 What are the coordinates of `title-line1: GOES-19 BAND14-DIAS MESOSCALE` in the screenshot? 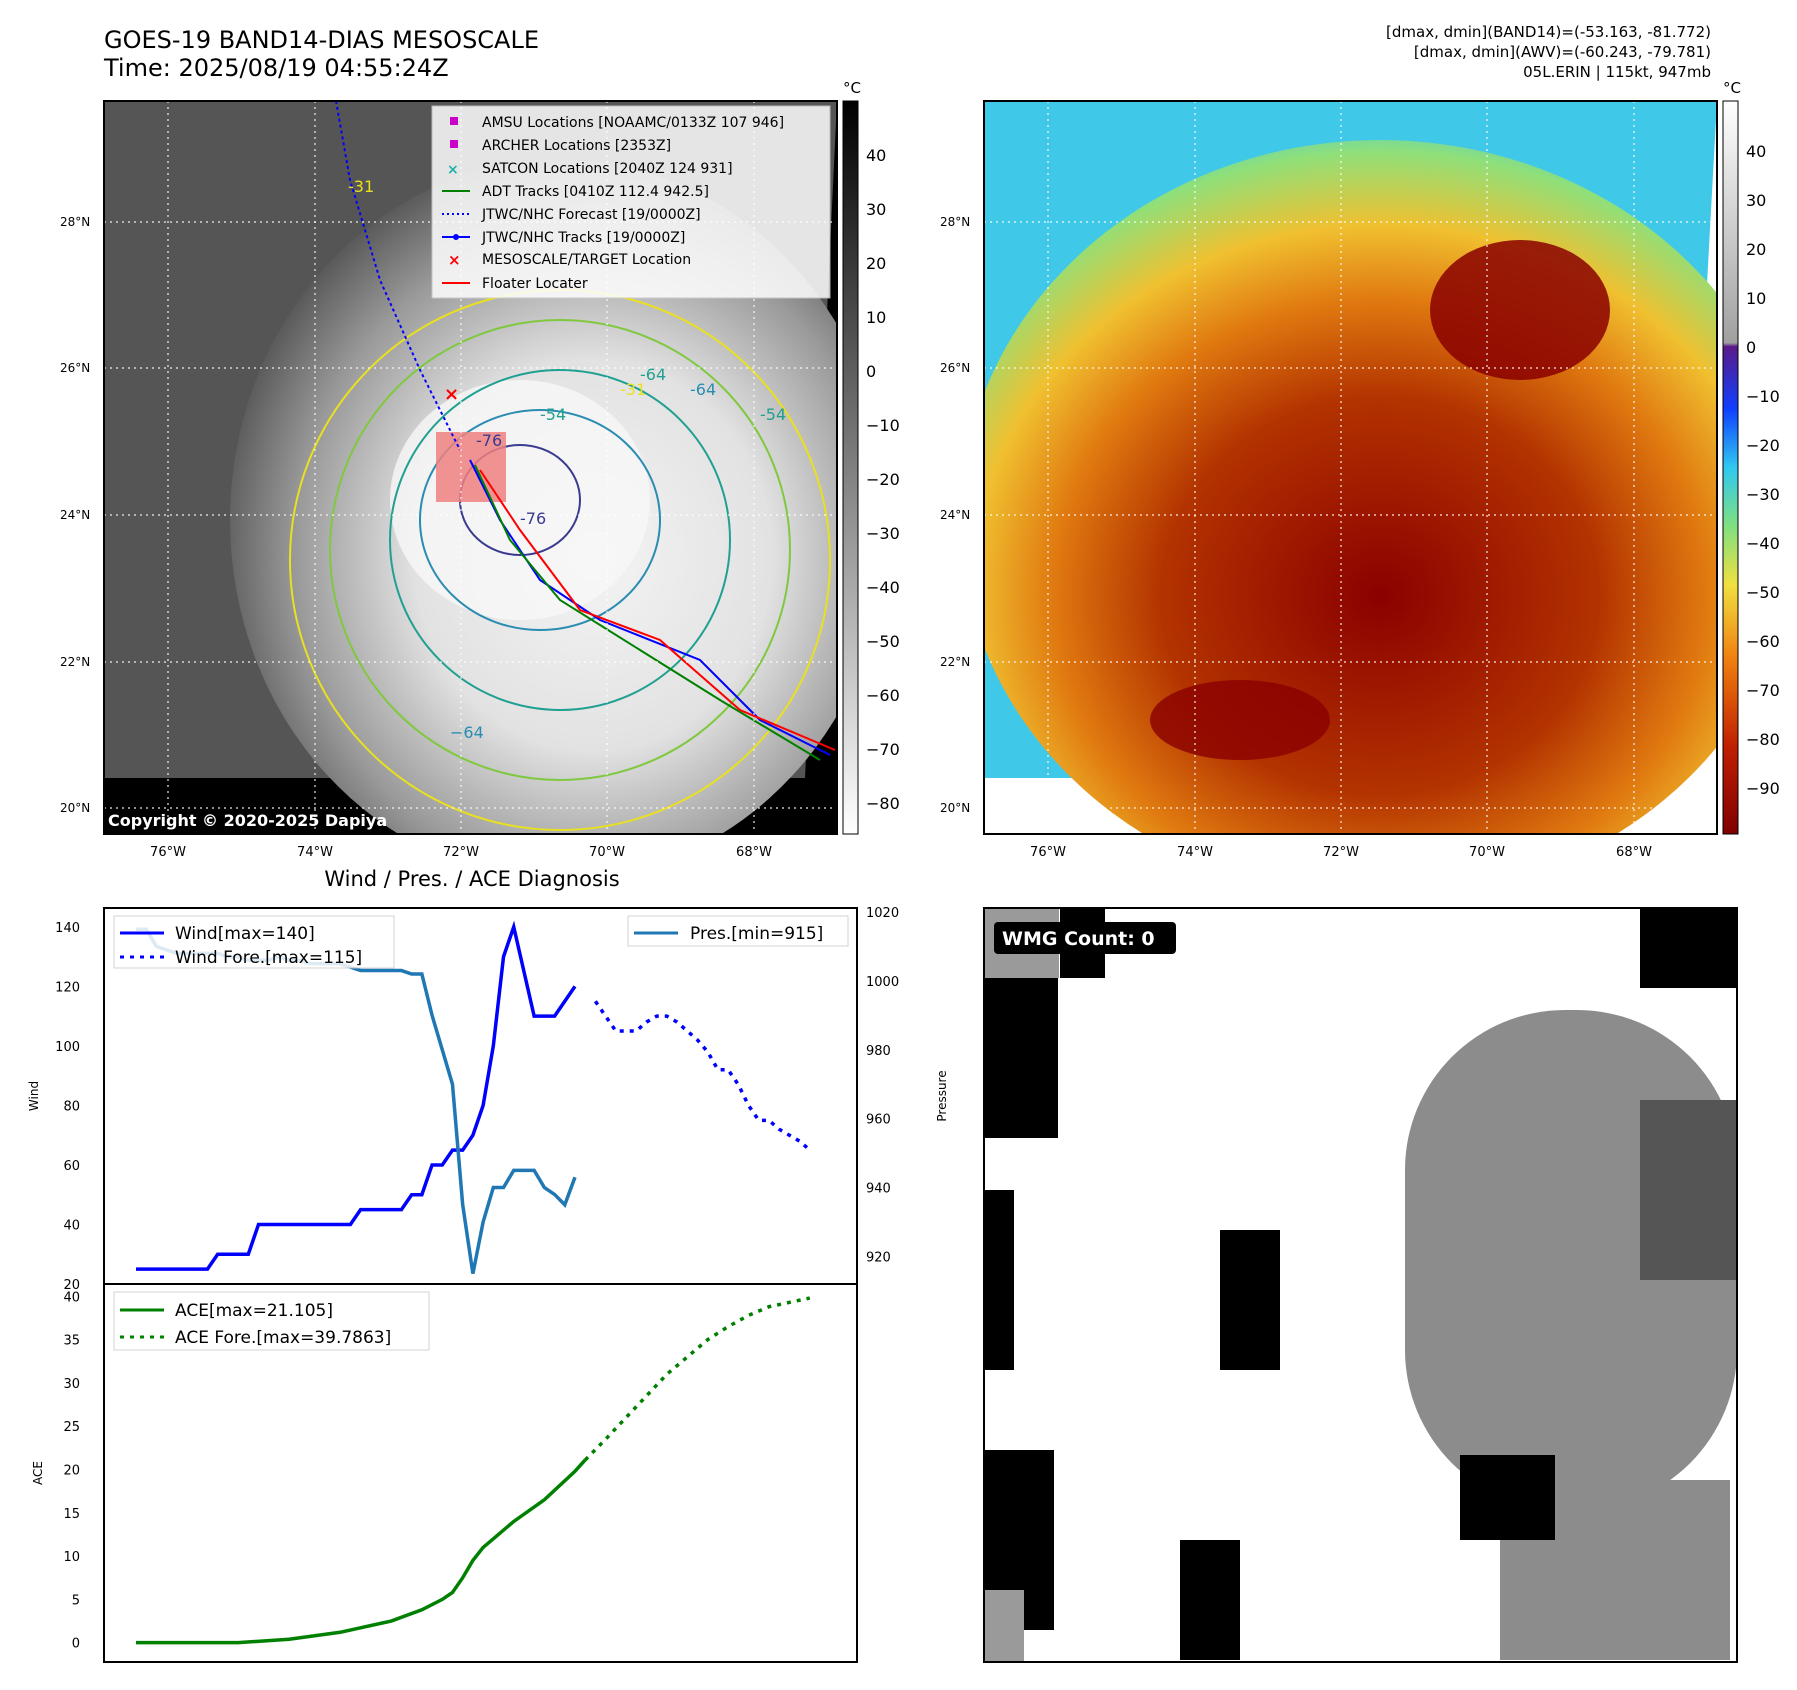 It's located at (322, 40).